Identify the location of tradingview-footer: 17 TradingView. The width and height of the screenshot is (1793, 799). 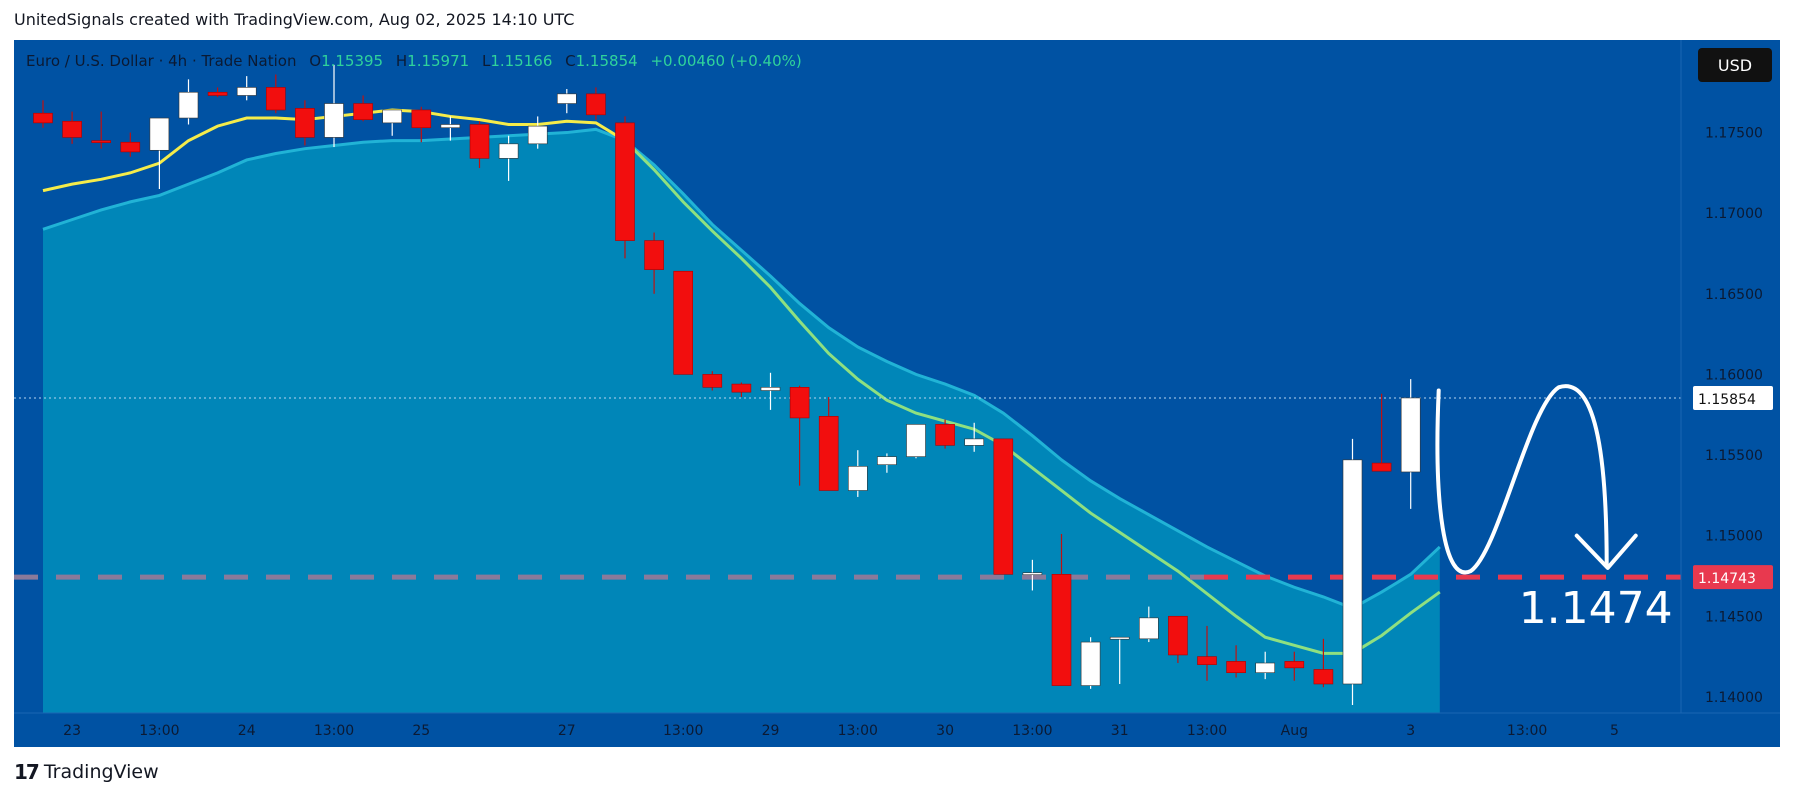
(86, 772).